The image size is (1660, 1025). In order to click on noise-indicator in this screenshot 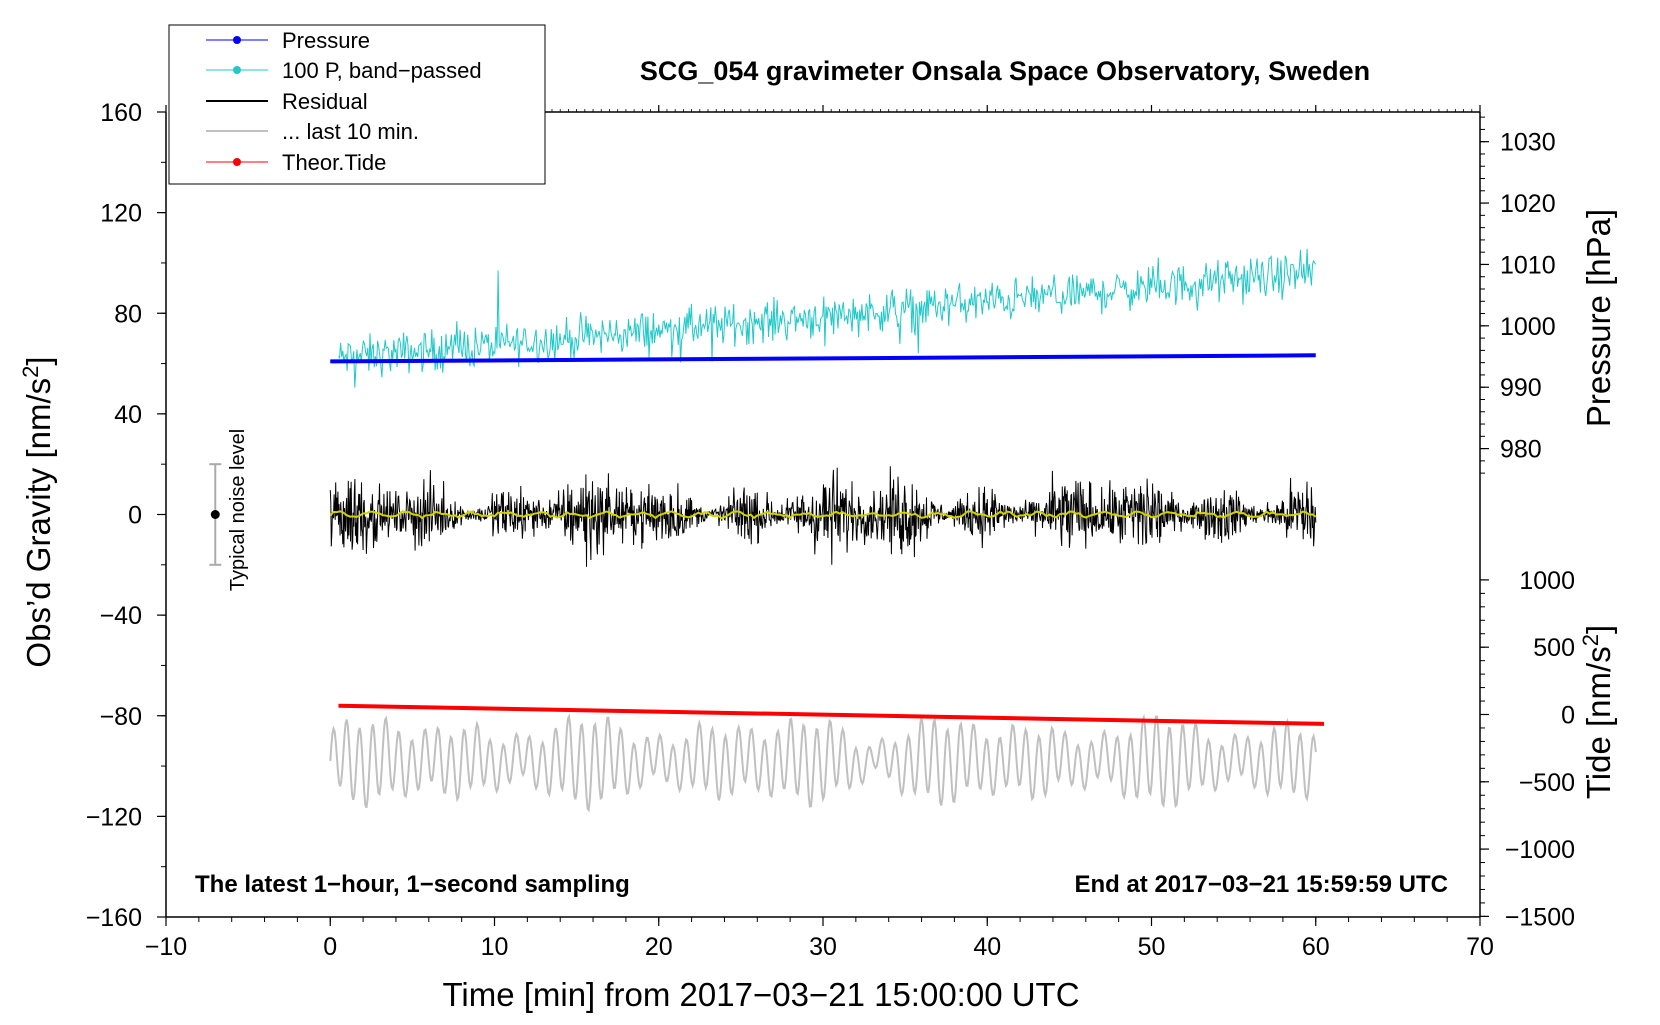, I will do `click(215, 514)`.